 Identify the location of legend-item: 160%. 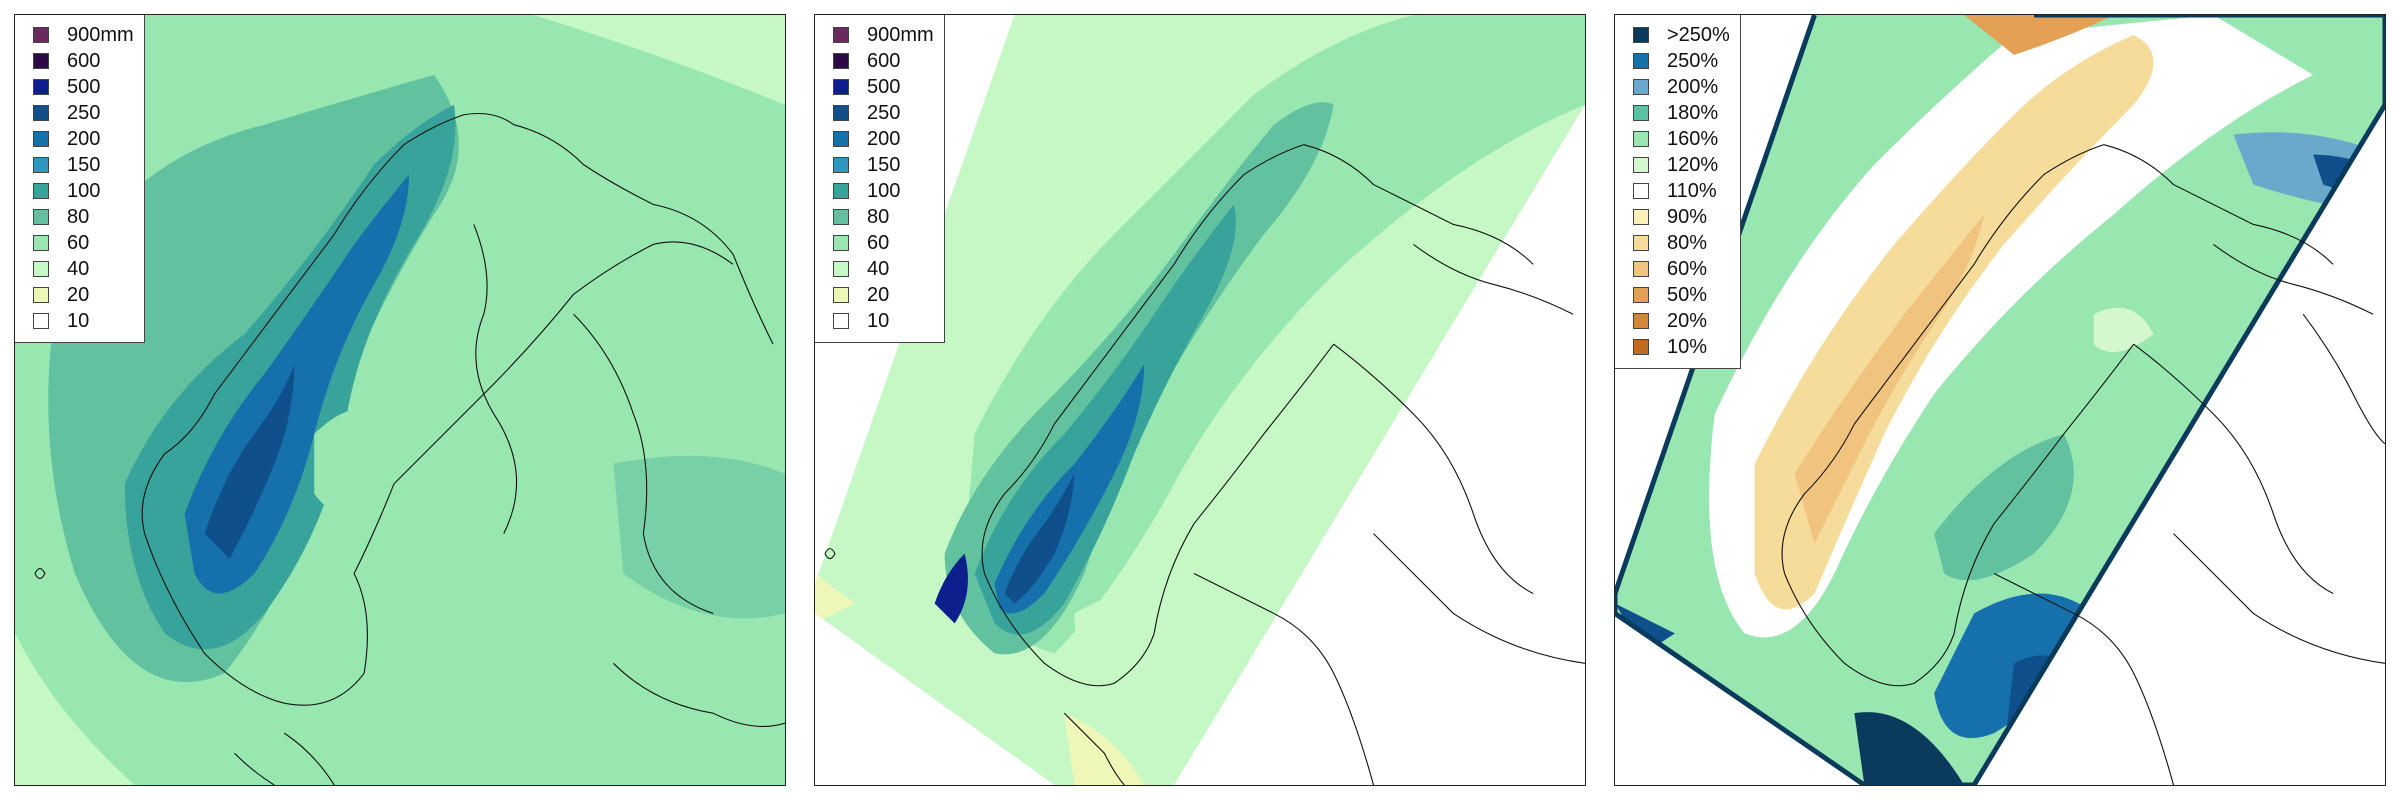
(1681, 139).